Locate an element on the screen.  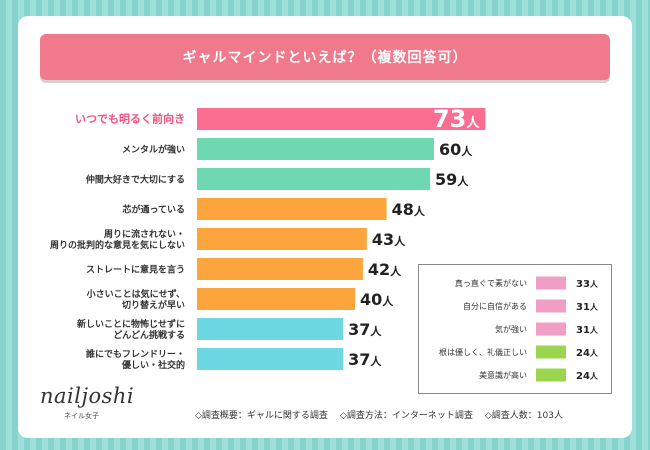
secondary-label-3: 気が強い is located at coordinates (511, 329).